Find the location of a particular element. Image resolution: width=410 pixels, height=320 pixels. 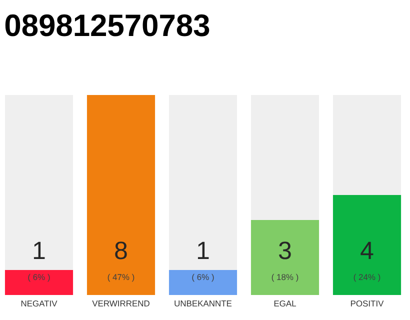

x-tick-label: POSITIV is located at coordinates (367, 303).